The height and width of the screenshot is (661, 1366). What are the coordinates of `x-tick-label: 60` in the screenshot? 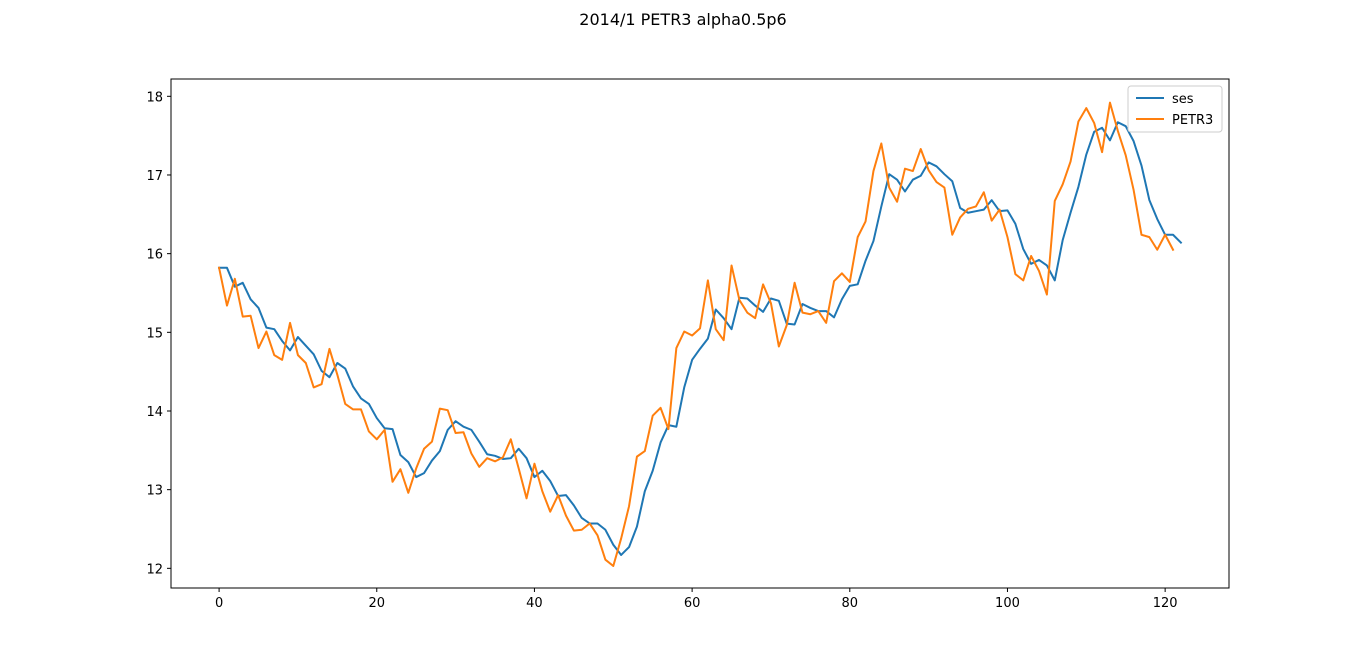 It's located at (692, 603).